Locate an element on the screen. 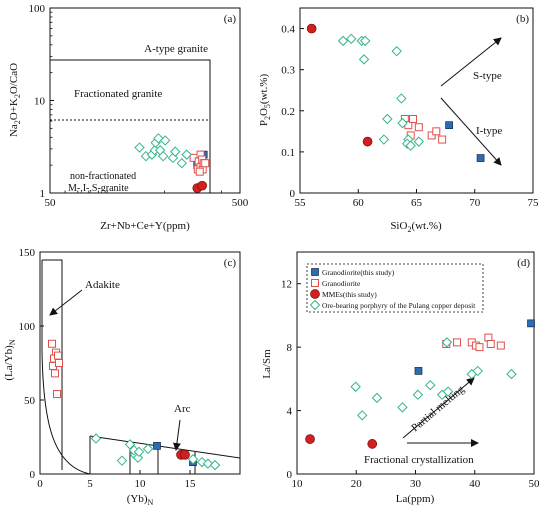 This screenshot has height=517, width=550. panel-c-tag: (c) is located at coordinates (230, 263).